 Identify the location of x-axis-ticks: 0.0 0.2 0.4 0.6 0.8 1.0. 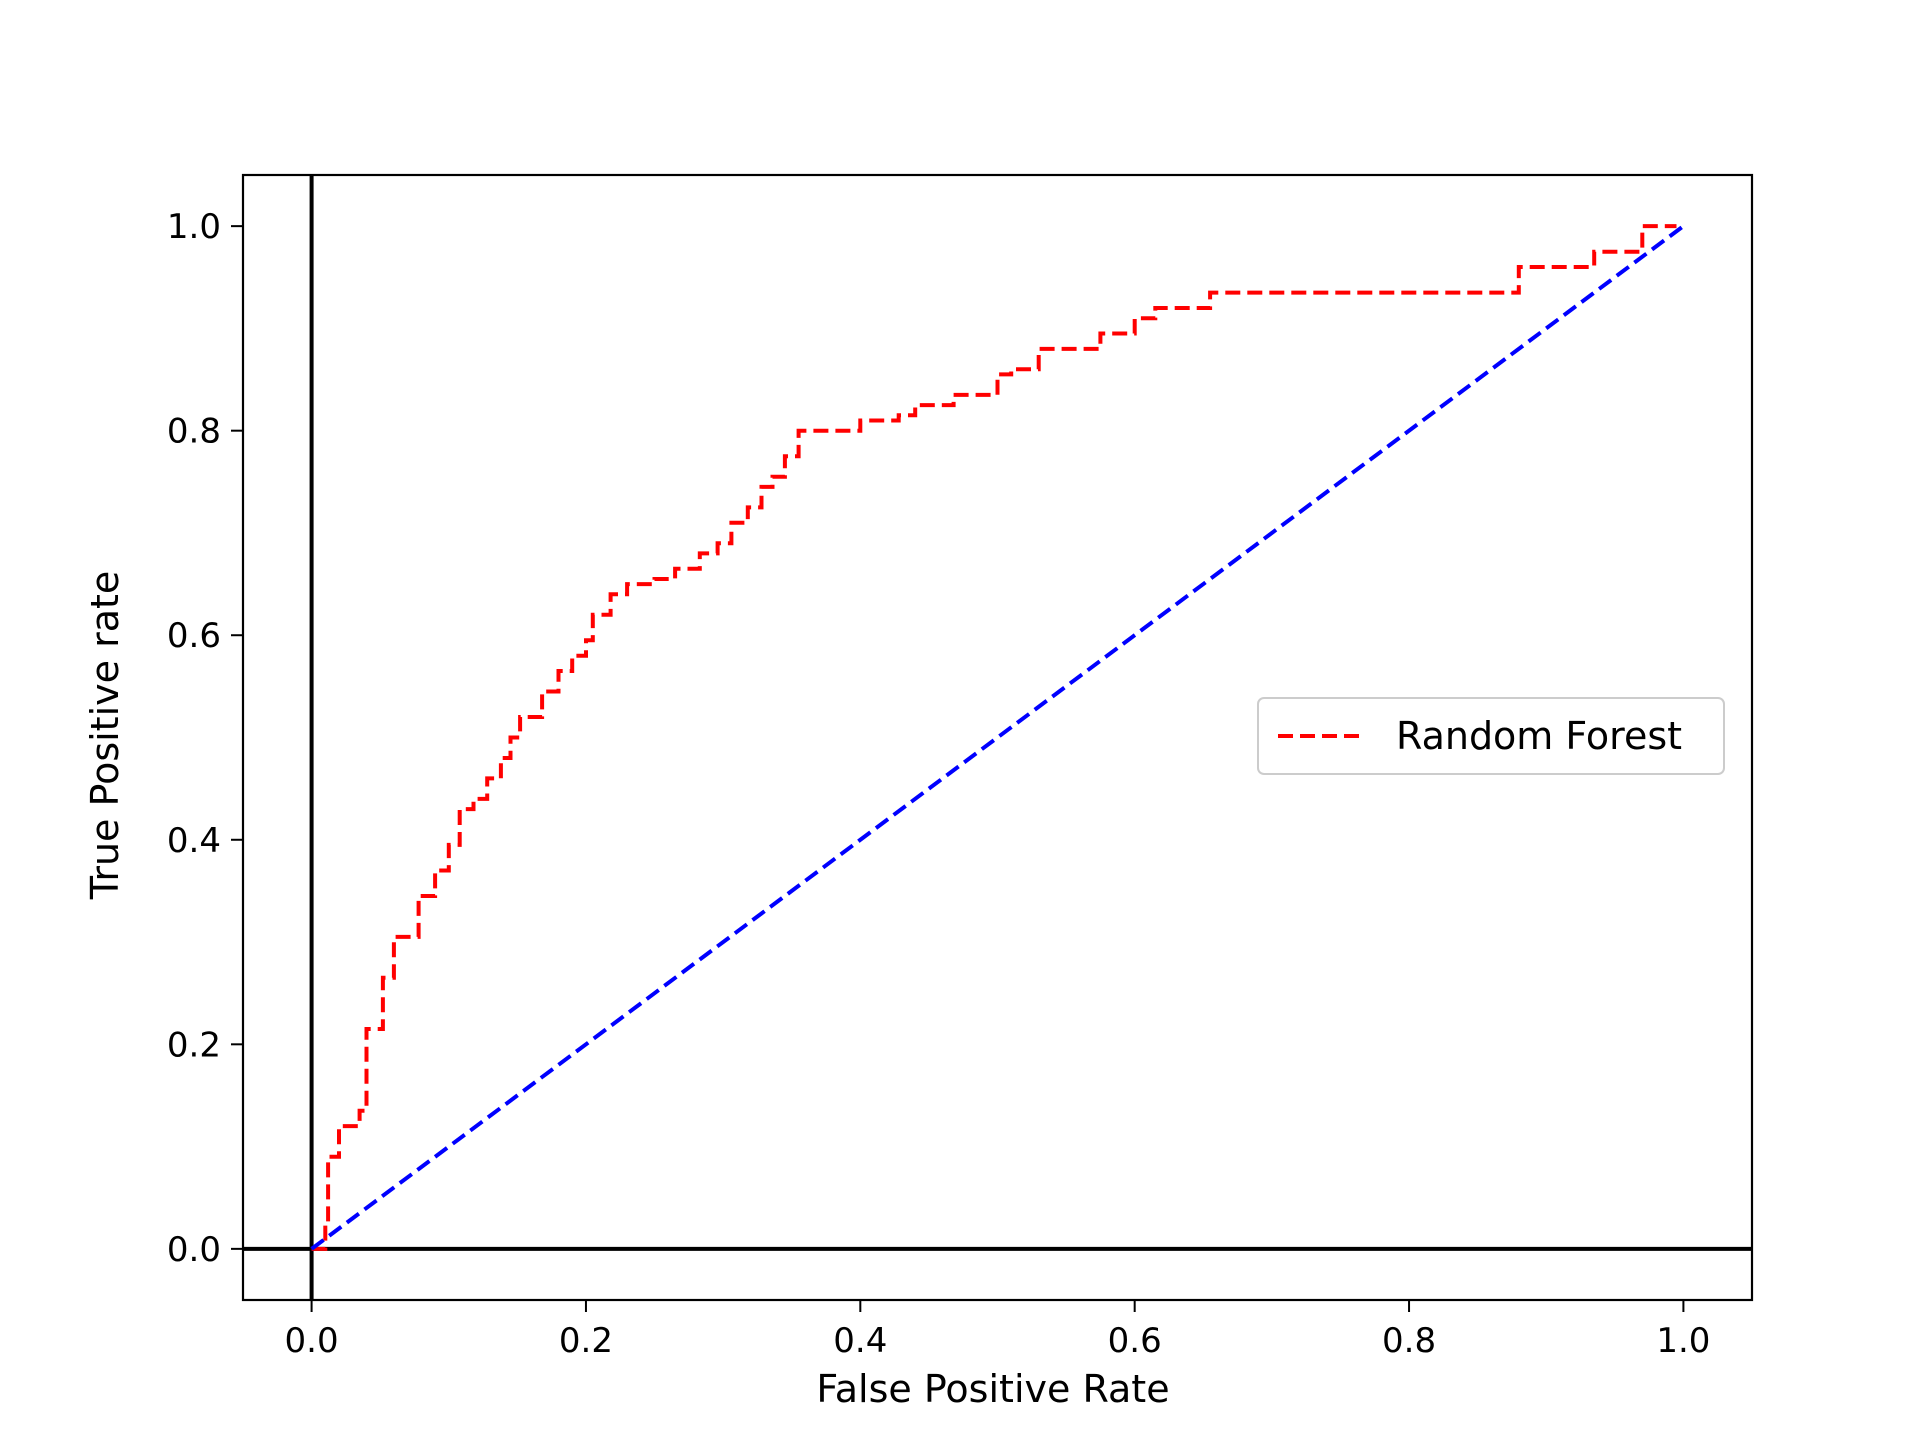
(997, 1330).